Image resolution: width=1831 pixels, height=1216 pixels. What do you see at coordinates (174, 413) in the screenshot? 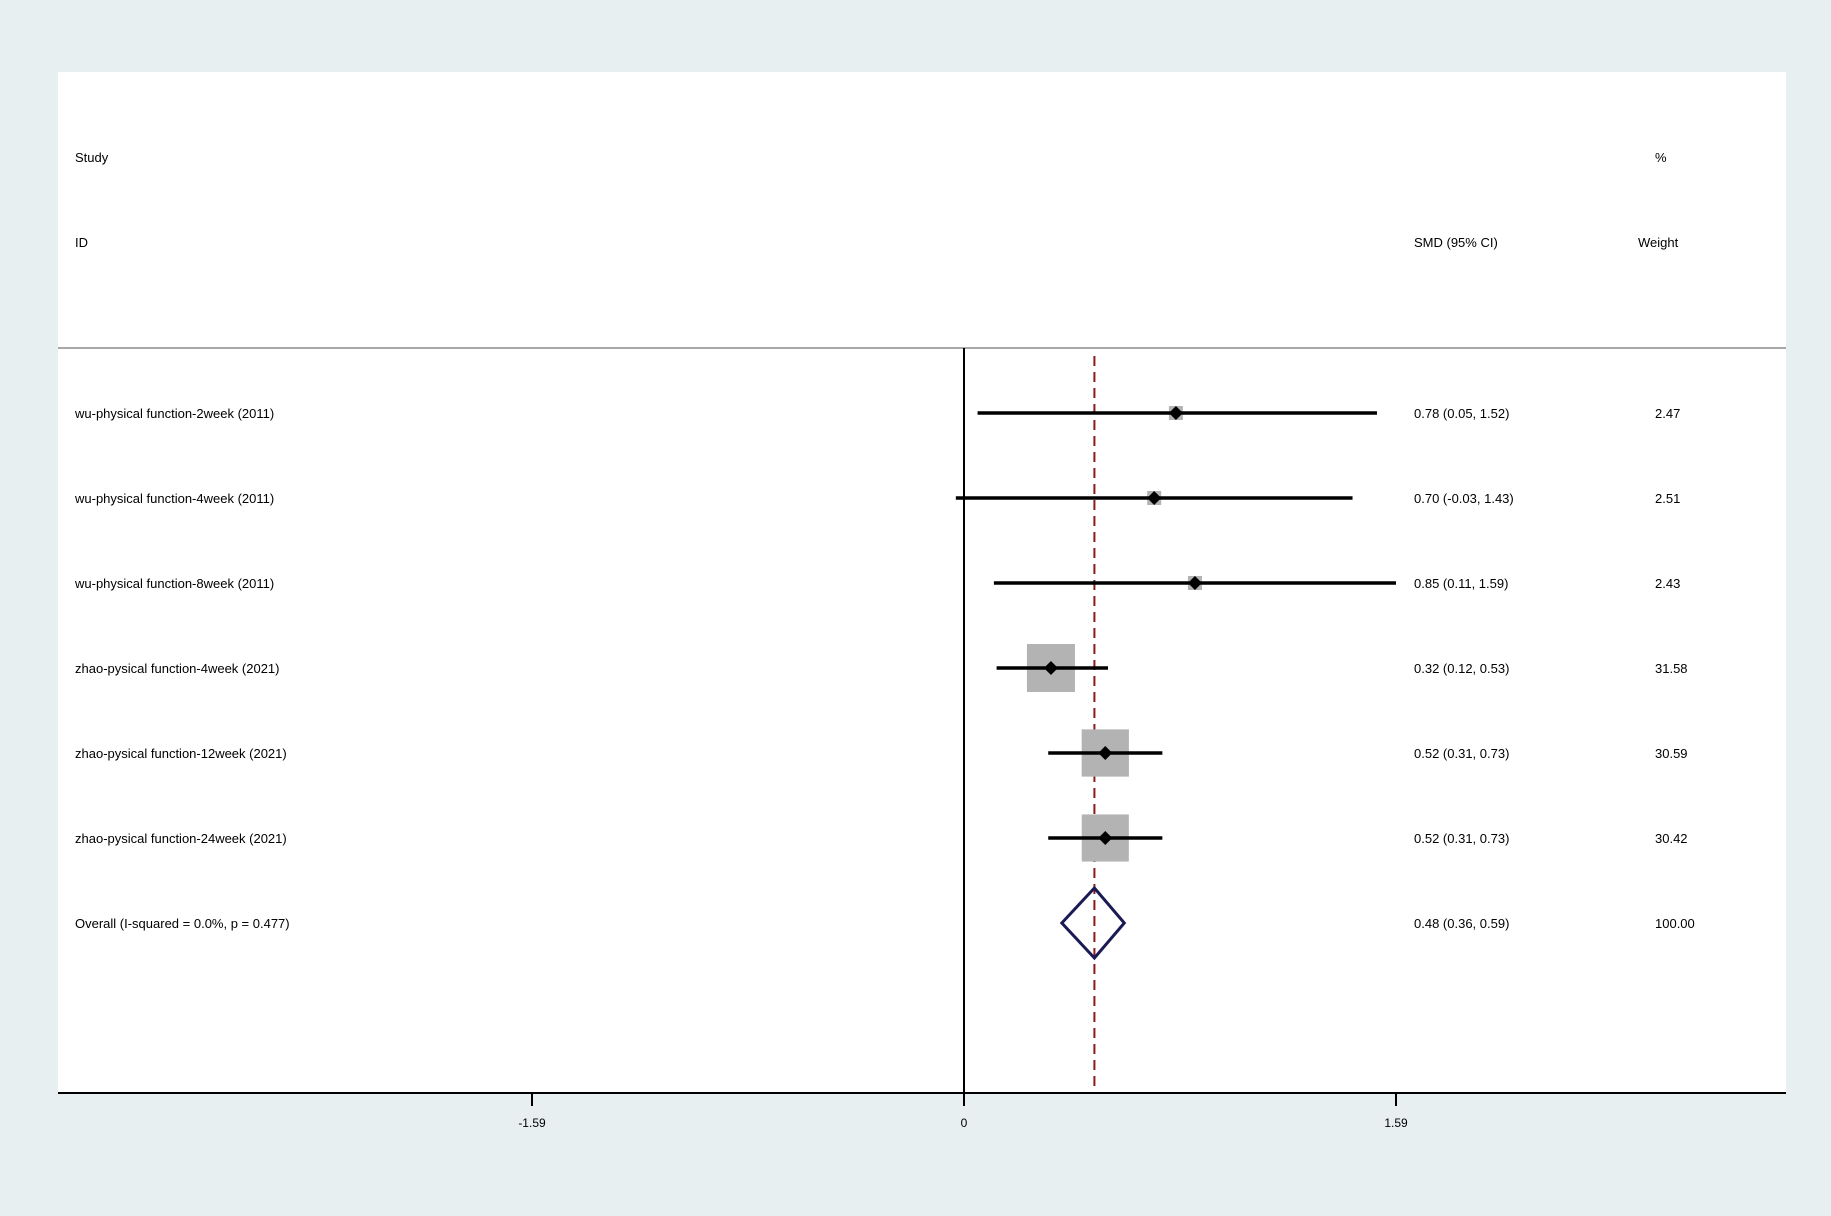
I see `study-label: wu-physical function-2week (2011)` at bounding box center [174, 413].